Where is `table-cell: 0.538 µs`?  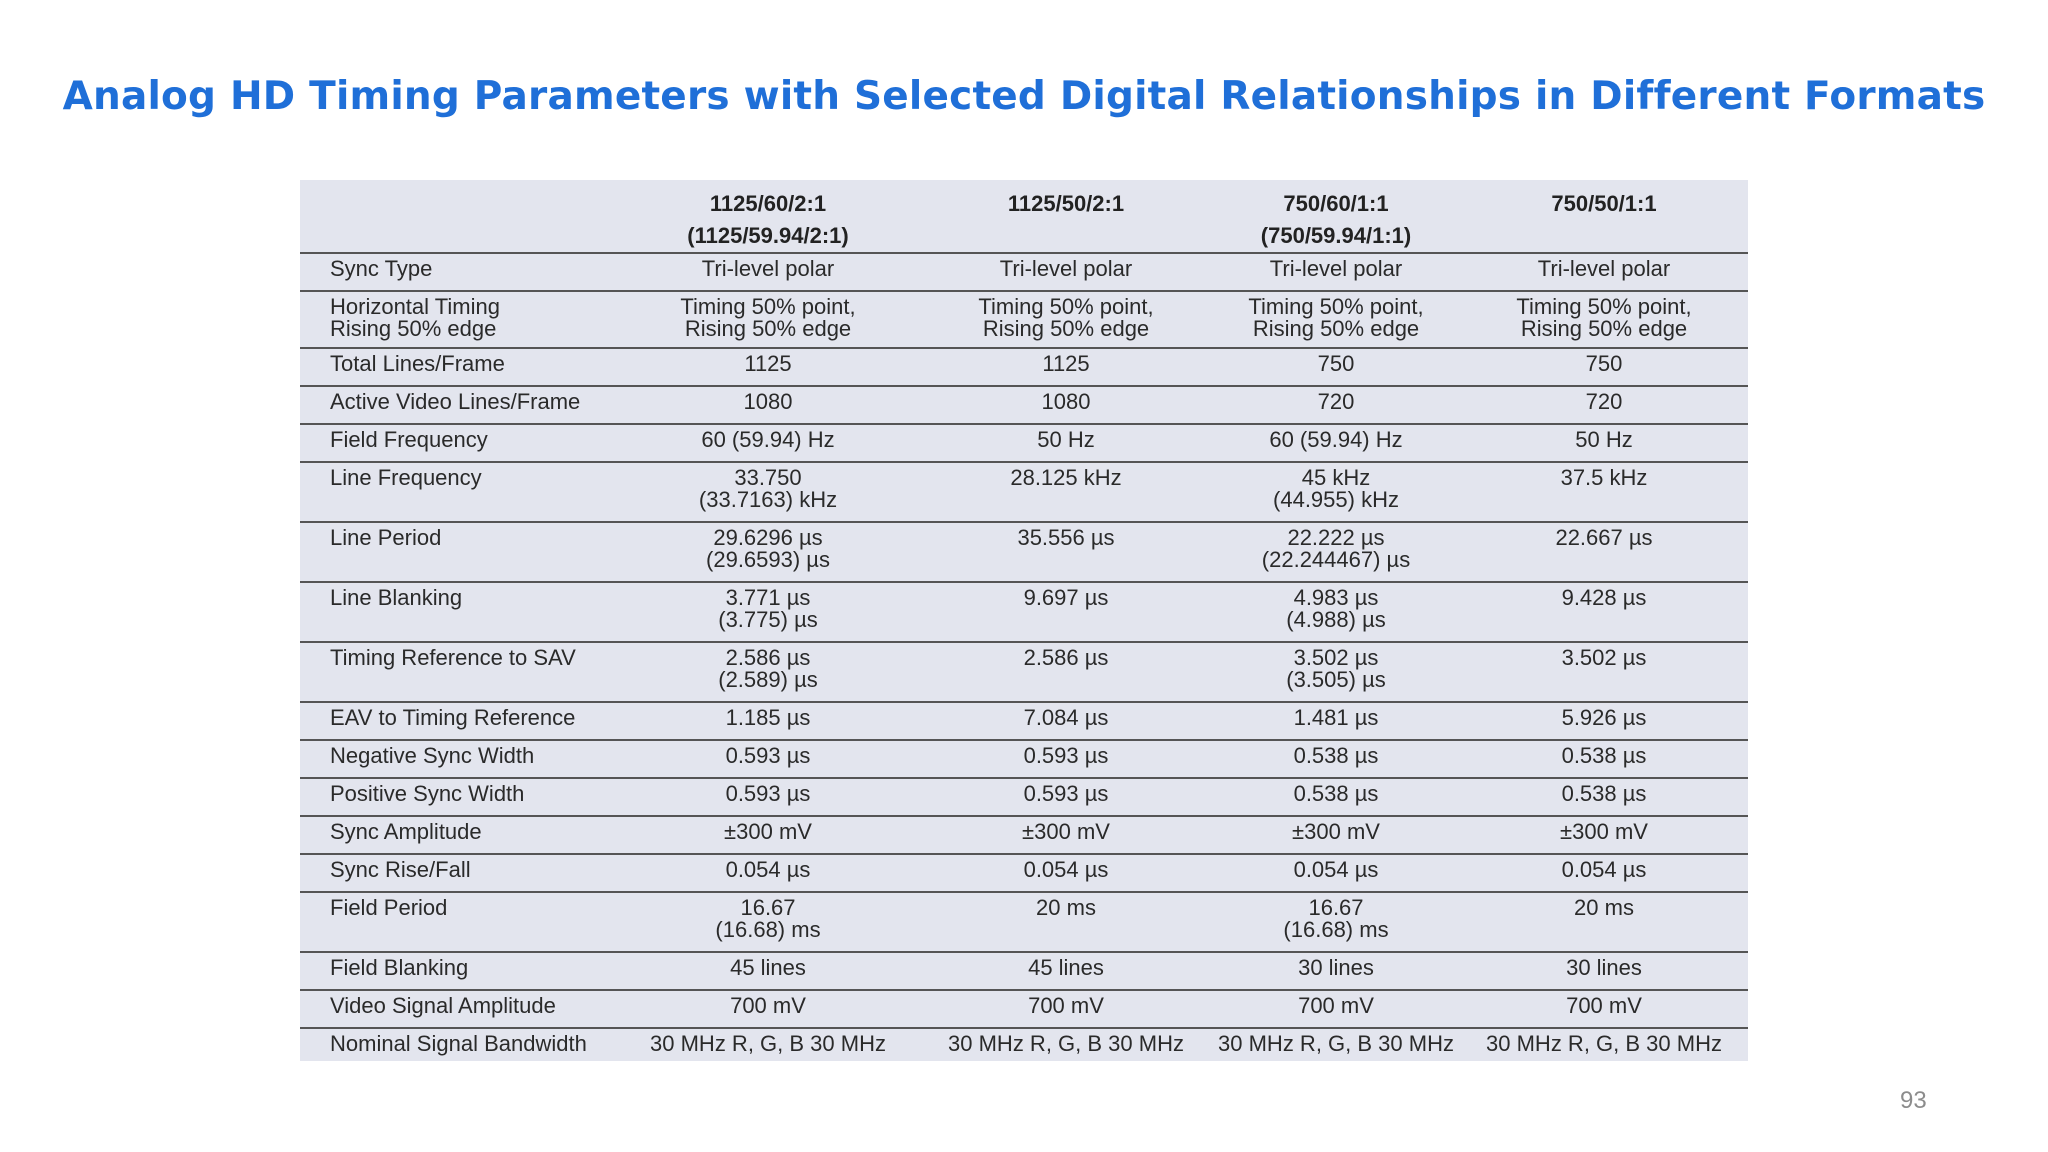 table-cell: 0.538 µs is located at coordinates (1604, 759).